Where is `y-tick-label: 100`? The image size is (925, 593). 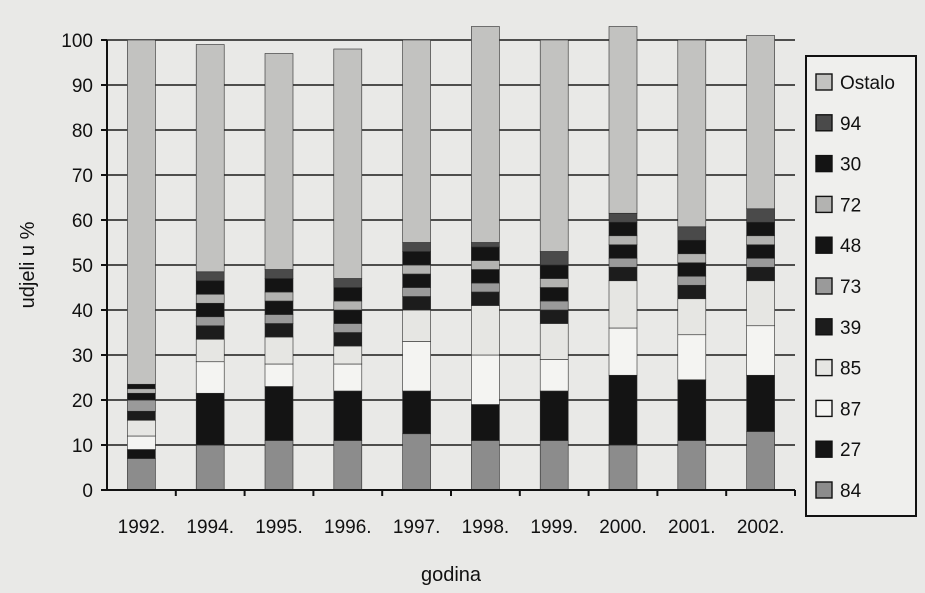 y-tick-label: 100 is located at coordinates (77, 41).